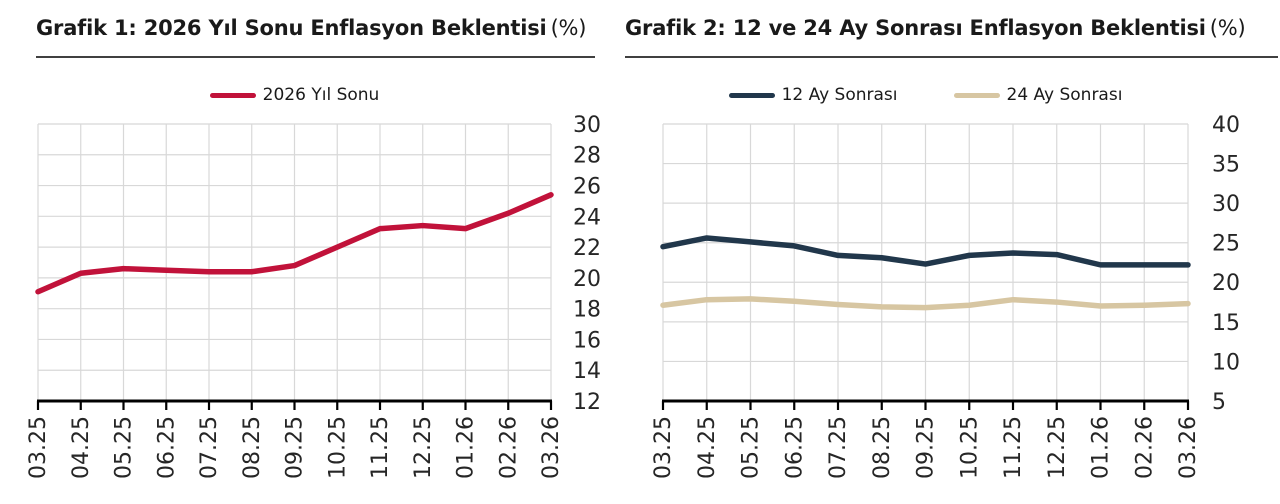 The height and width of the screenshot is (504, 1280). I want to click on legend-item: 2026 Yıl Sonu, so click(294, 95).